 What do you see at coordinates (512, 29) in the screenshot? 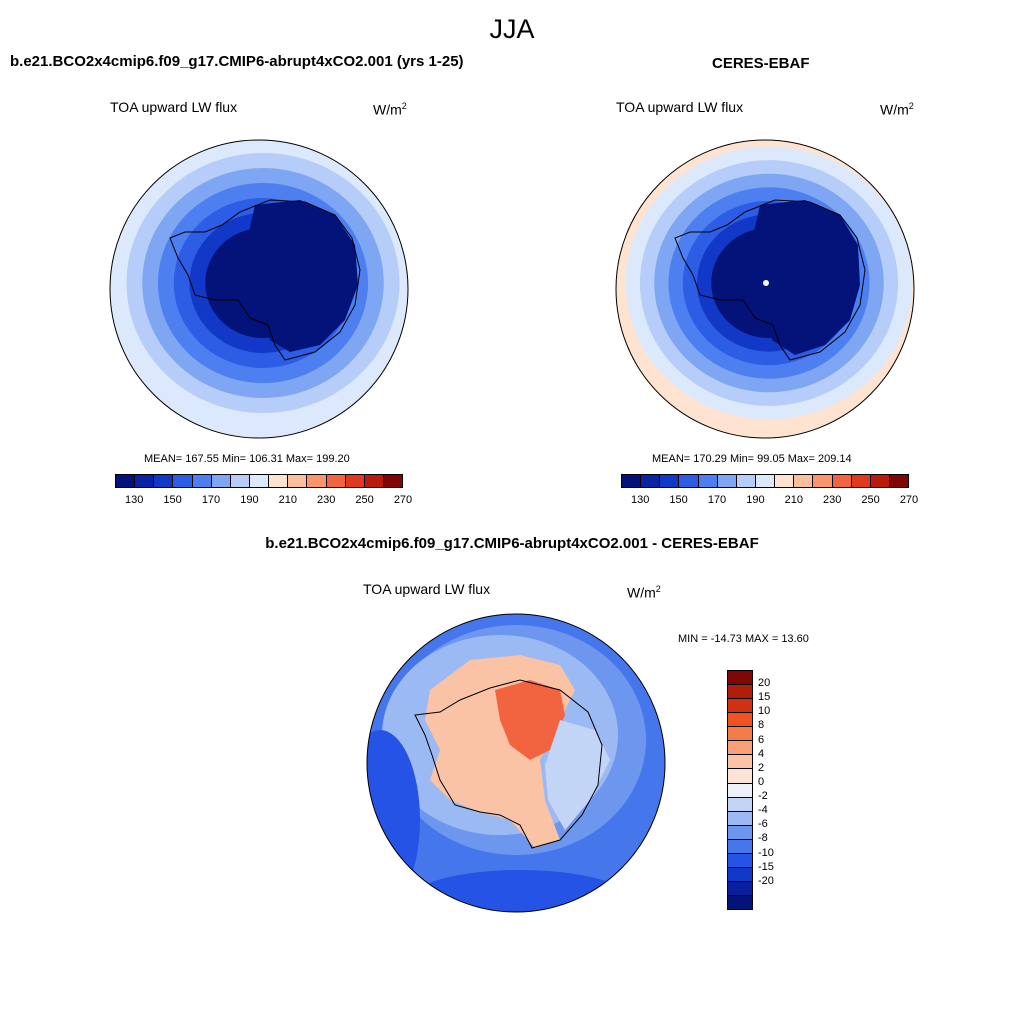
I see `season-title: JJA` at bounding box center [512, 29].